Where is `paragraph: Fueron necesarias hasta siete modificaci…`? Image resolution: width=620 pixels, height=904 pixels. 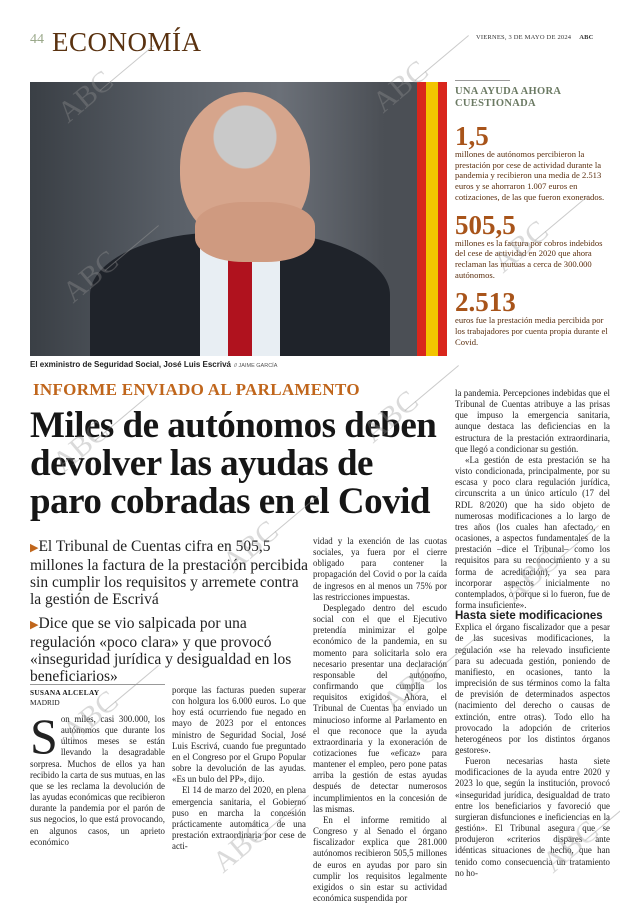 paragraph: Fueron necesarias hasta siete modificaci… is located at coordinates (532, 817).